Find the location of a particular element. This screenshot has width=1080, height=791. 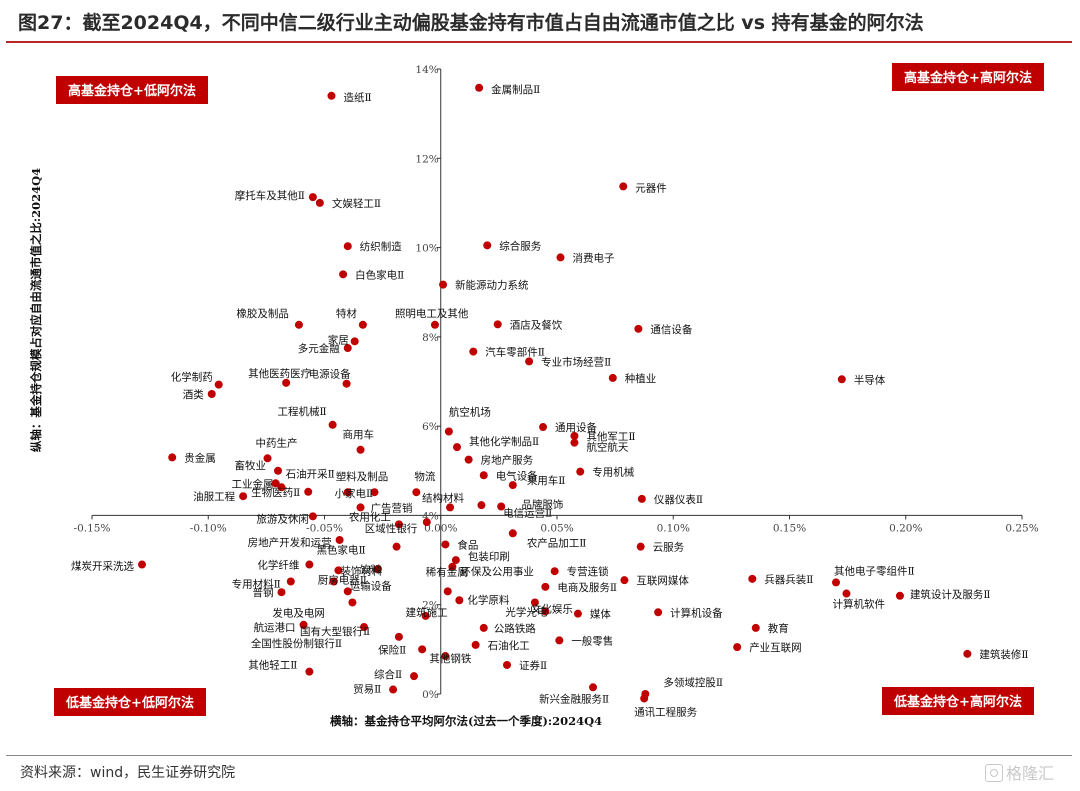

point-label: 酒店及餐饮 is located at coordinates (536, 324).